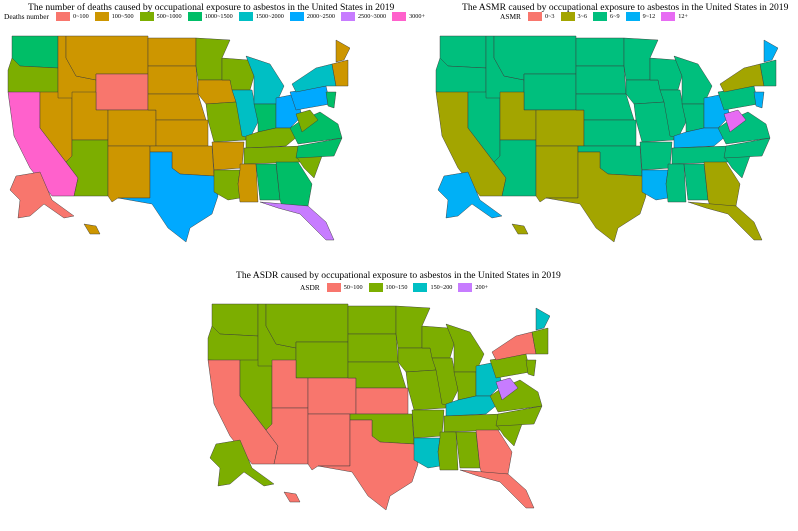 The image size is (798, 531). I want to click on legend-label: 0~3, so click(549, 16).